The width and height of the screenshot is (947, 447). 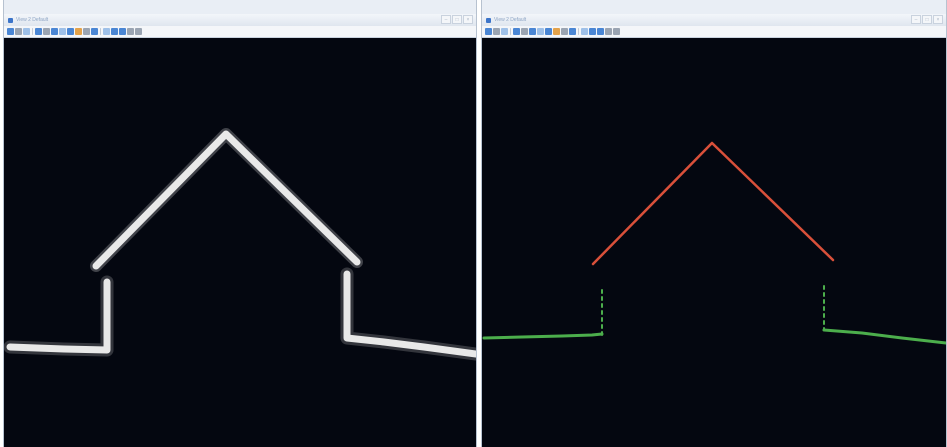 I want to click on right-wall-ground-points, so click(x=409, y=314).